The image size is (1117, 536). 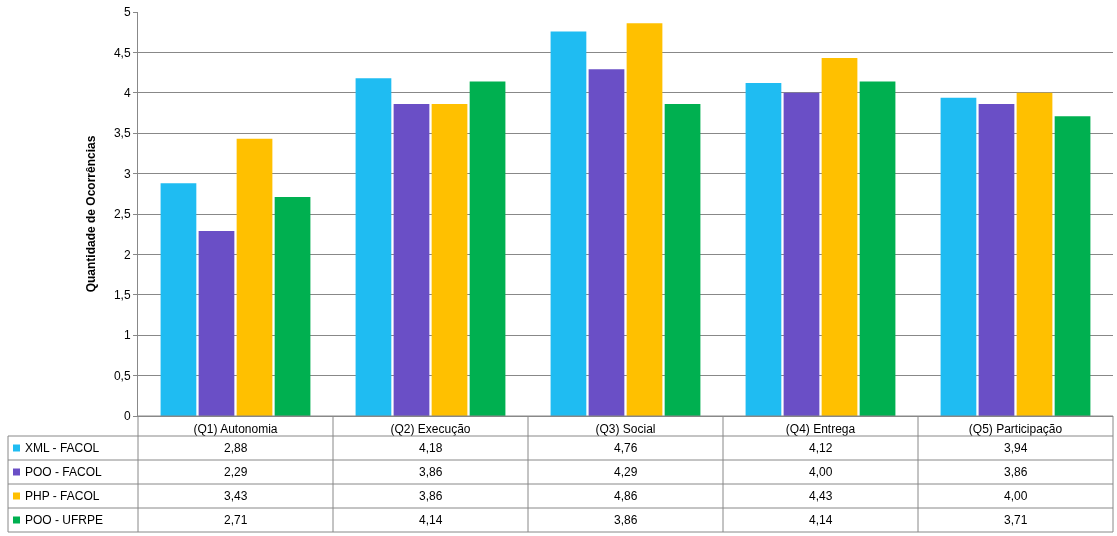 What do you see at coordinates (1015, 429) in the screenshot?
I see `x-tick-label: (Q5) Participação` at bounding box center [1015, 429].